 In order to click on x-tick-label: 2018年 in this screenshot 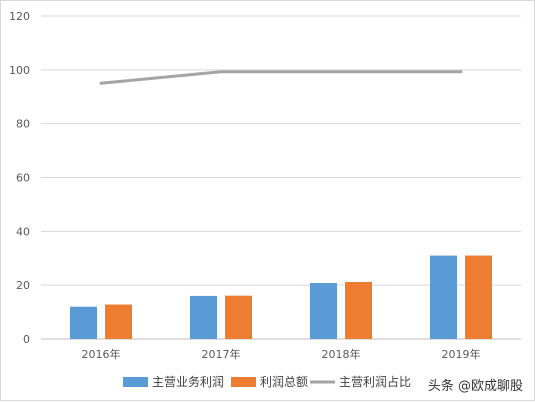, I will do `click(341, 354)`.